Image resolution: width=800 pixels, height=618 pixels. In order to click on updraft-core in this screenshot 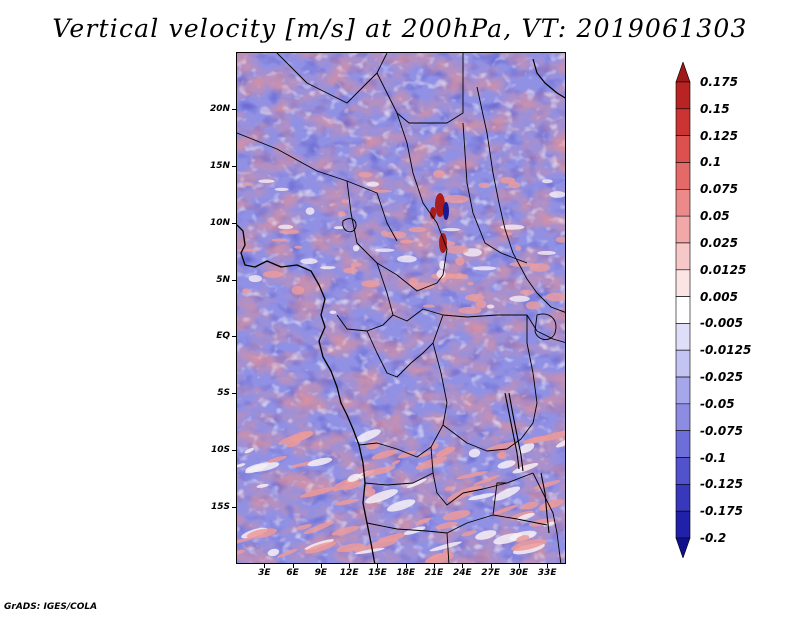, I will do `click(443, 243)`.